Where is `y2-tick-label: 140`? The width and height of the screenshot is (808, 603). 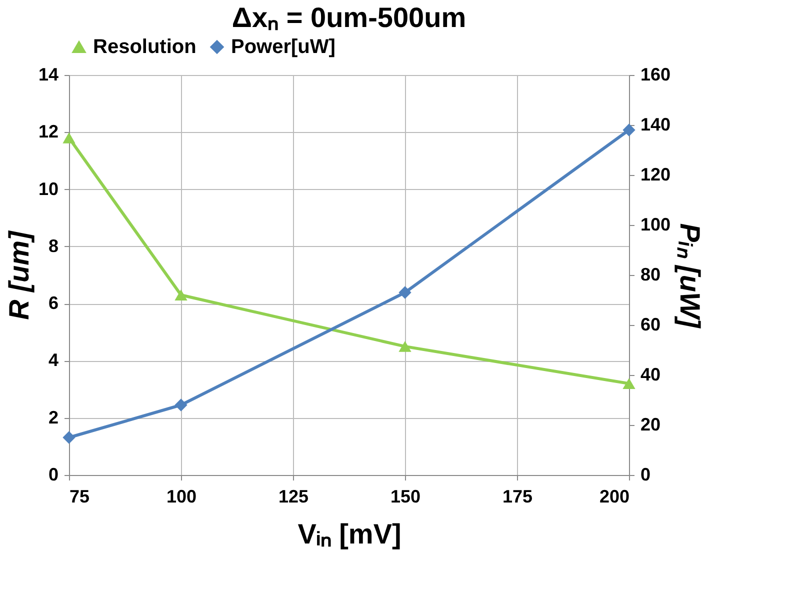
y2-tick-label: 140 is located at coordinates (655, 124).